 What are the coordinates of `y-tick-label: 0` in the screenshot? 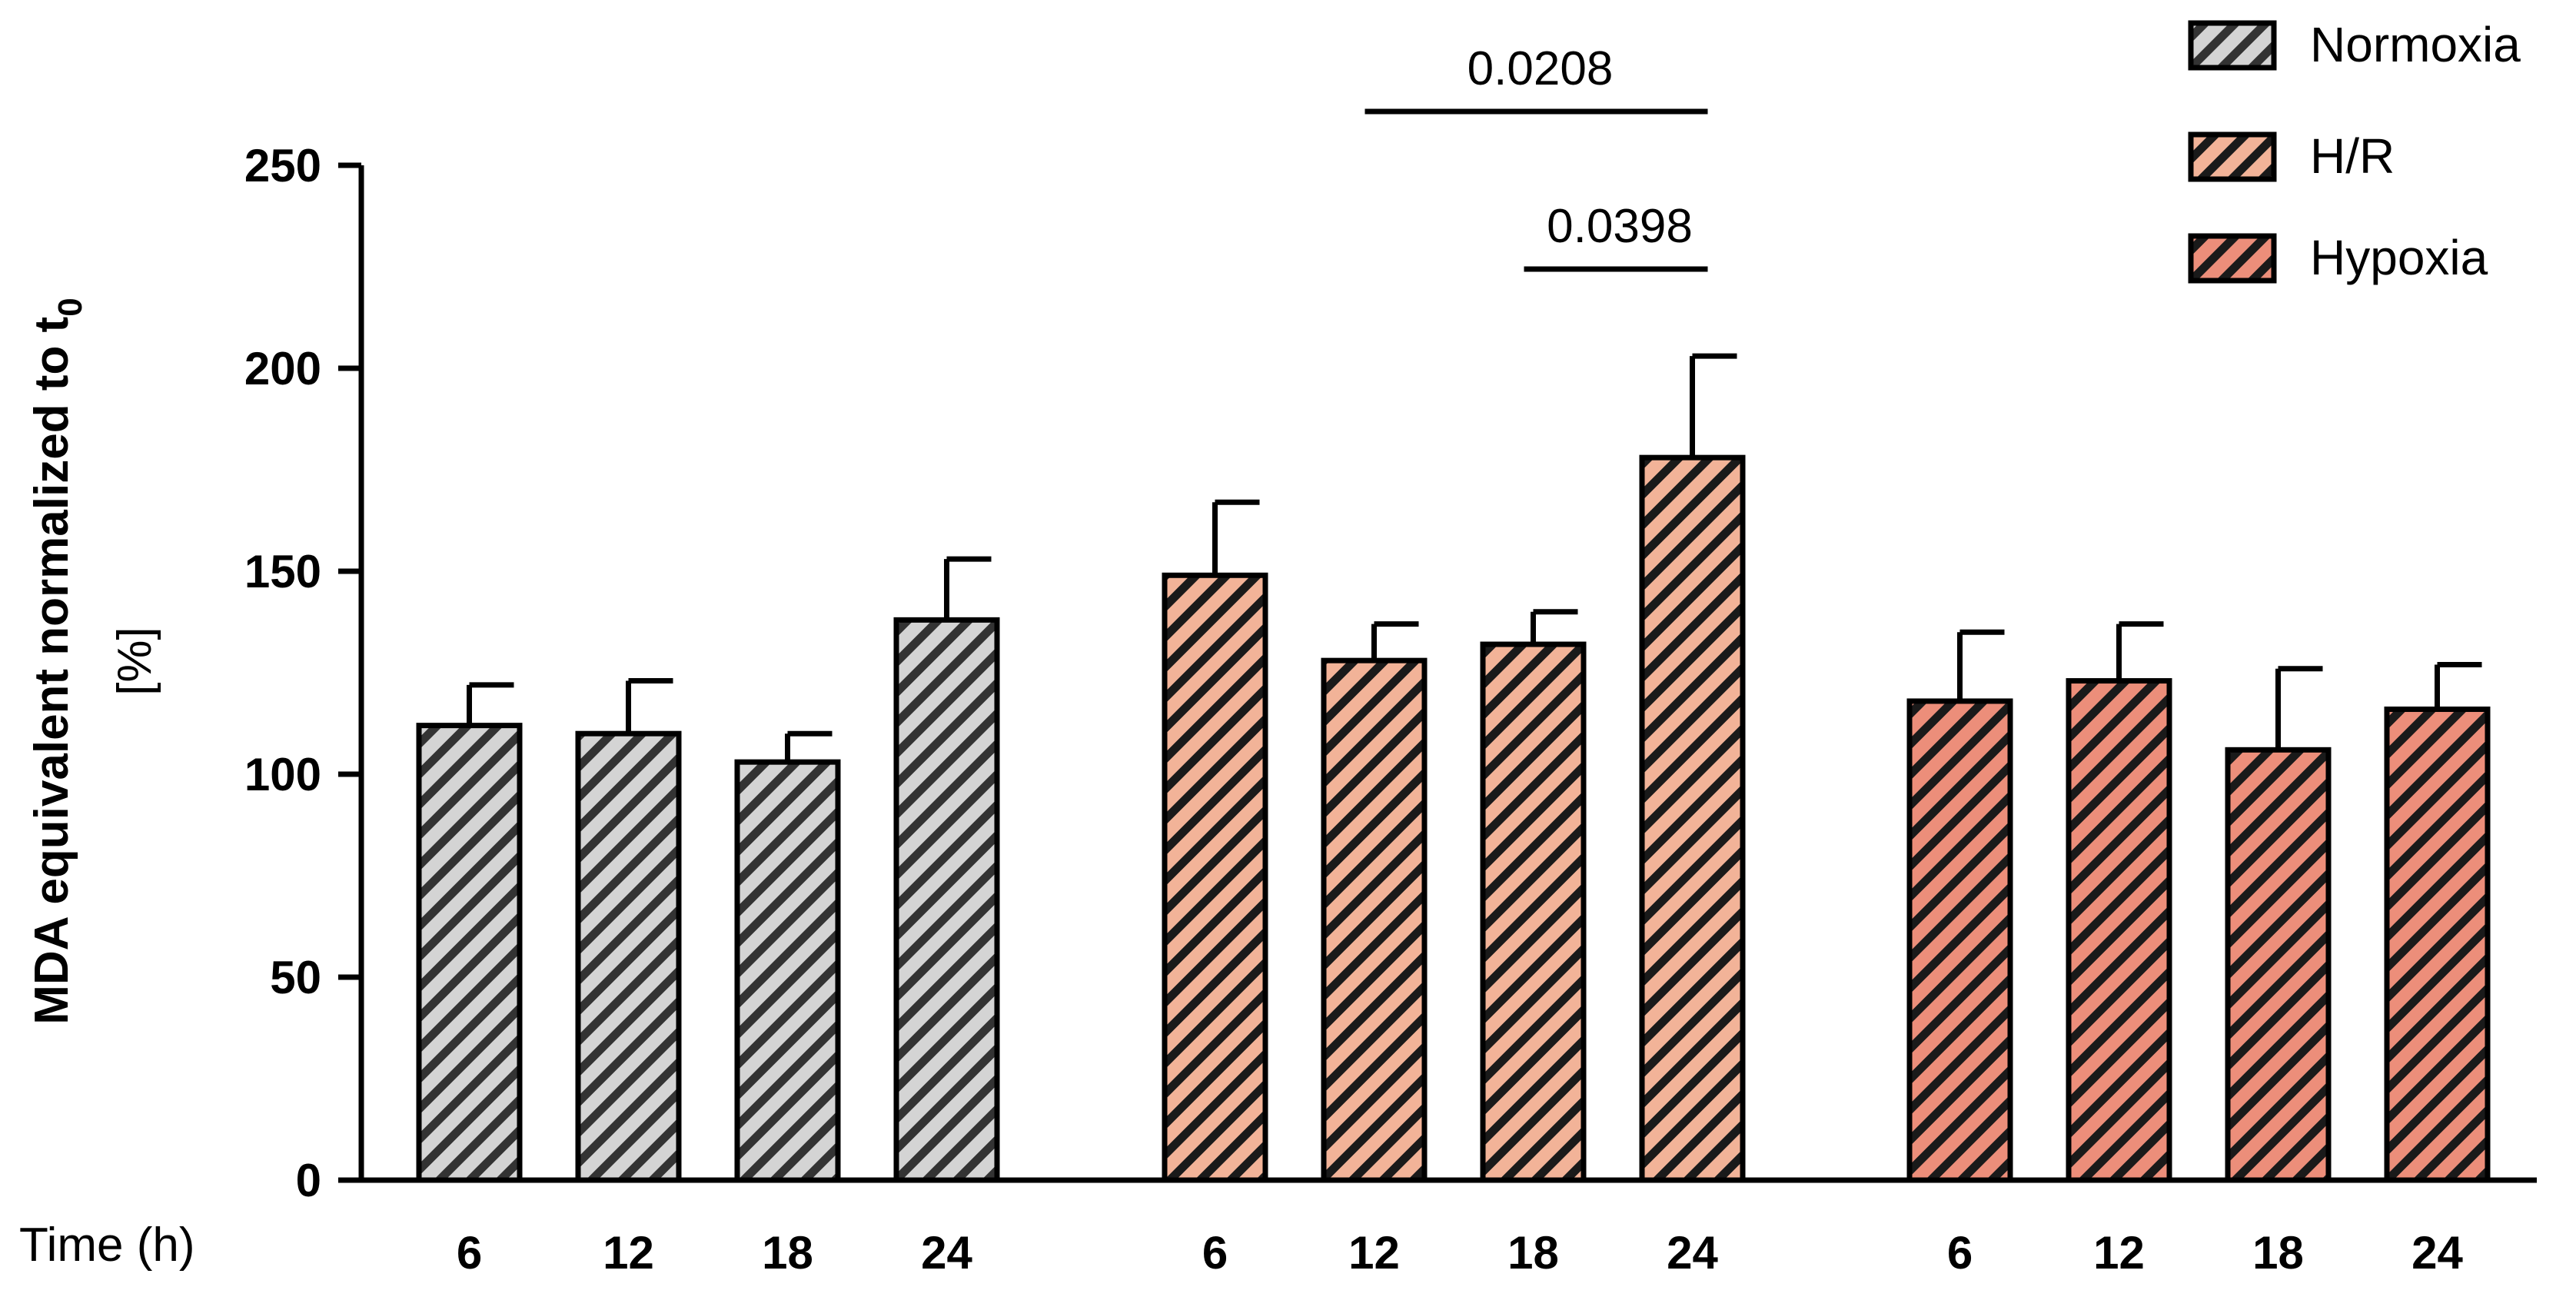 It's located at (308, 1180).